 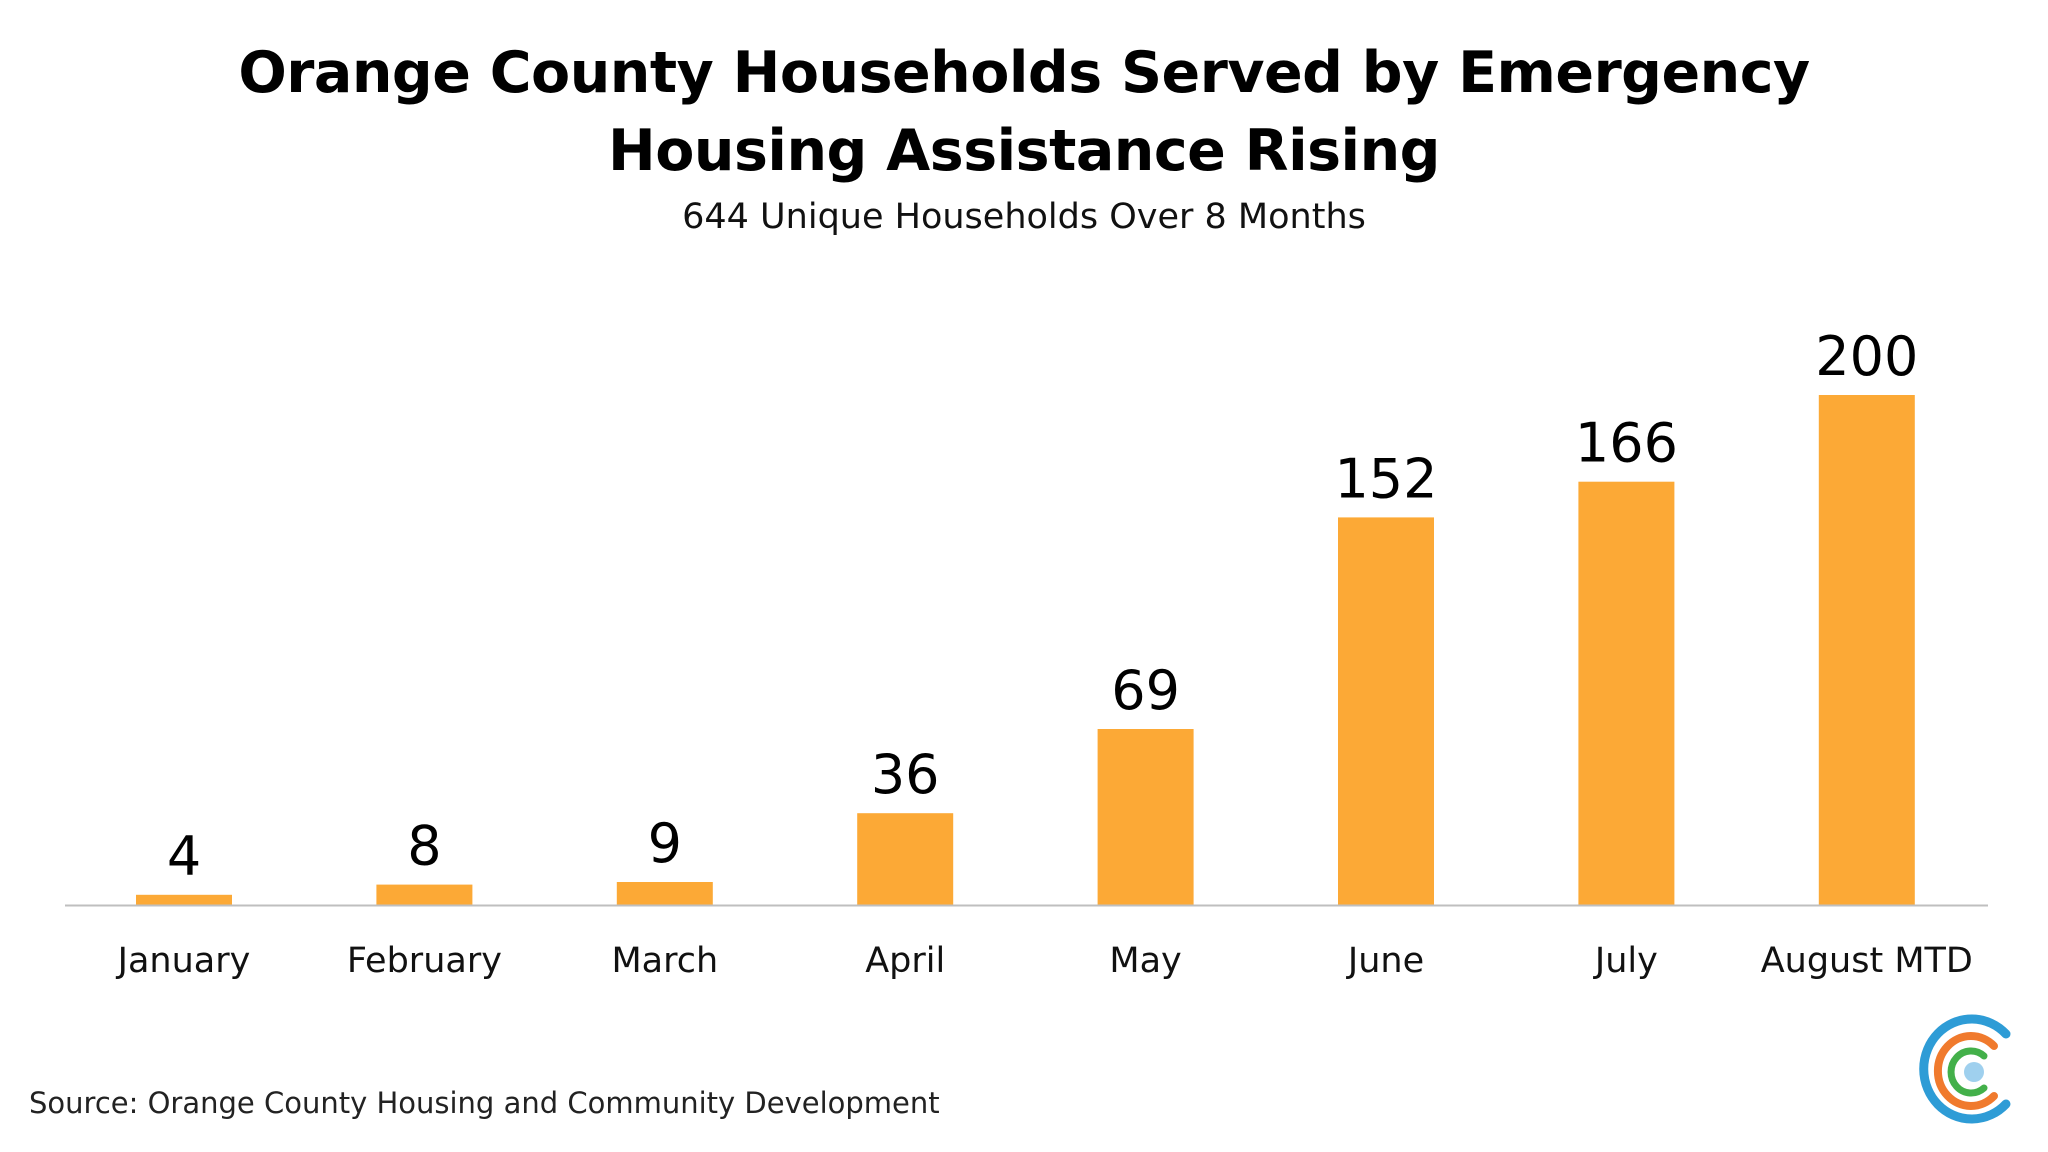 What do you see at coordinates (905, 774) in the screenshot?
I see `value-label: 36` at bounding box center [905, 774].